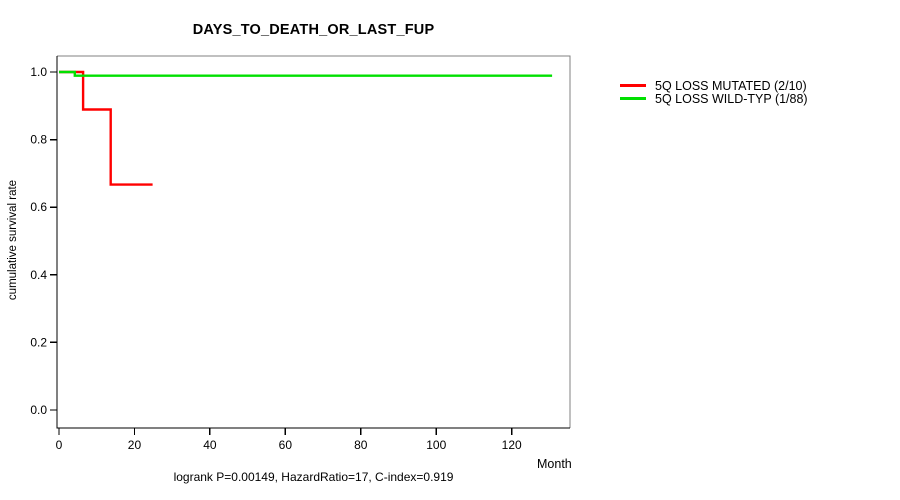  I want to click on y-tick-label: 0.6, so click(38, 207).